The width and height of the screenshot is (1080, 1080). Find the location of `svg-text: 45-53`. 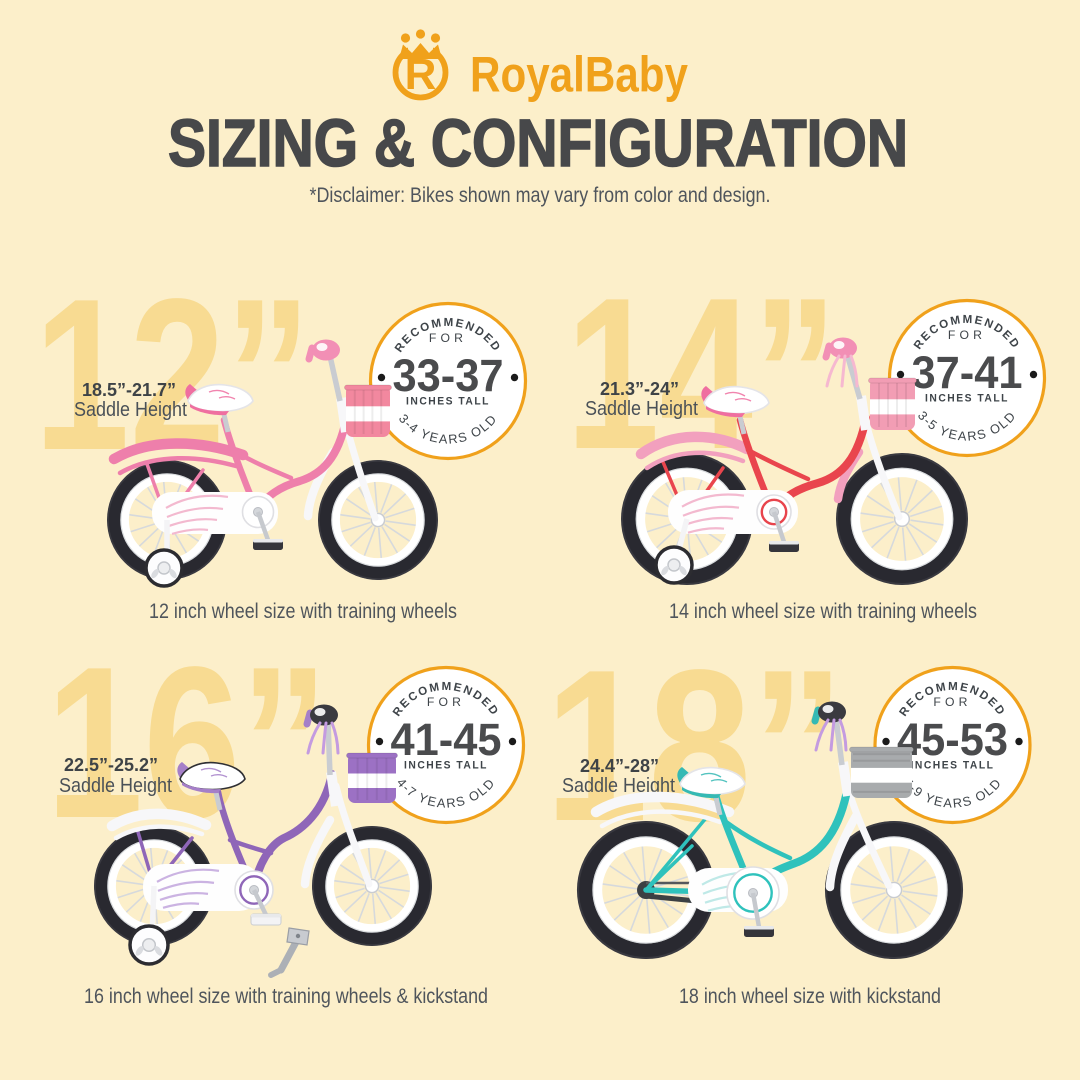

svg-text: 45-53 is located at coordinates (952, 739).